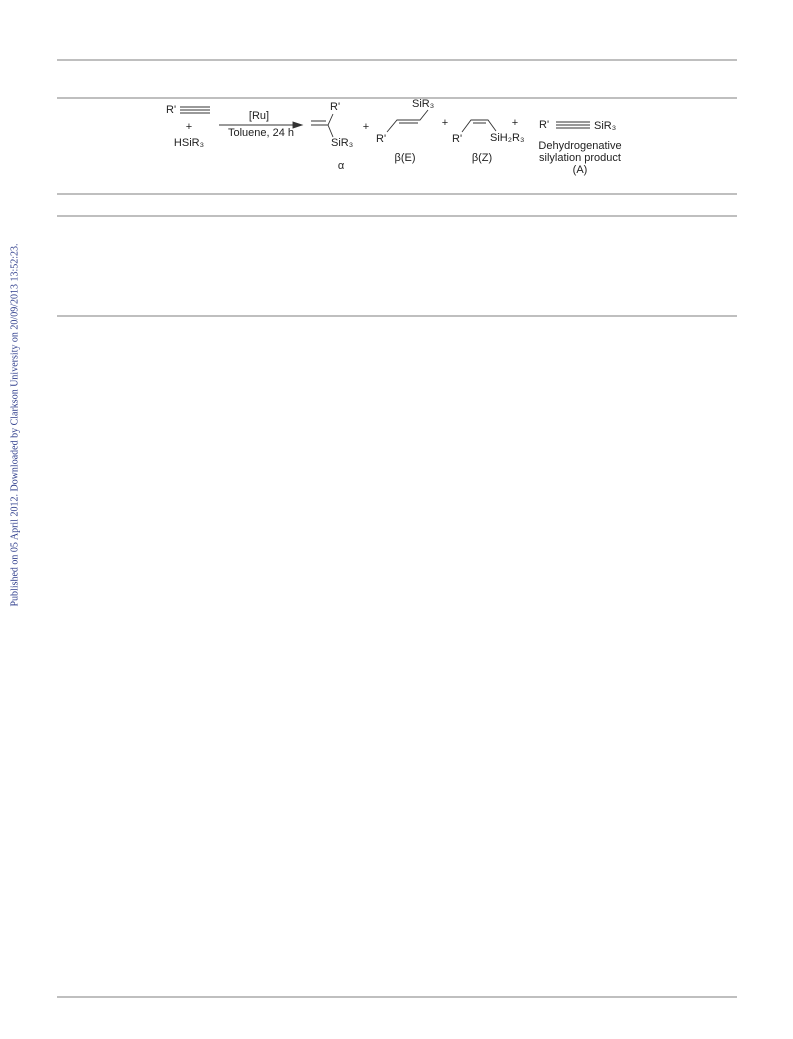  What do you see at coordinates (261, 133) in the screenshot?
I see `conditions: Toluene, 24 h` at bounding box center [261, 133].